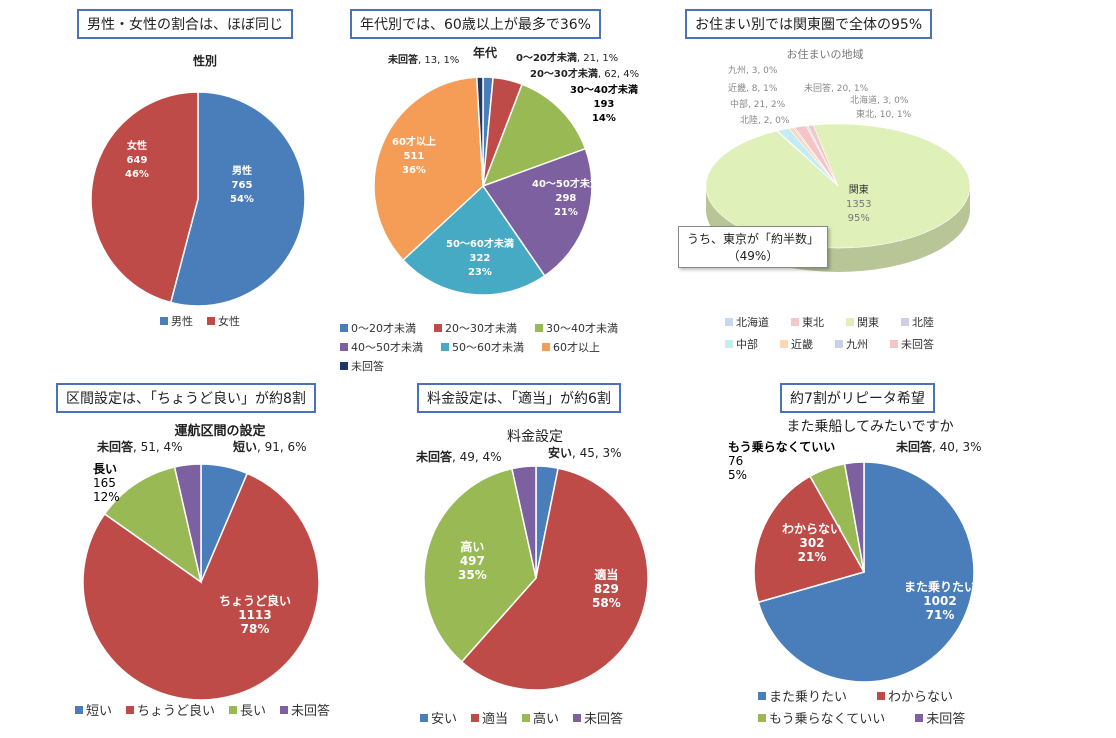  What do you see at coordinates (940, 601) in the screenshot?
I see `label-value: 1002` at bounding box center [940, 601].